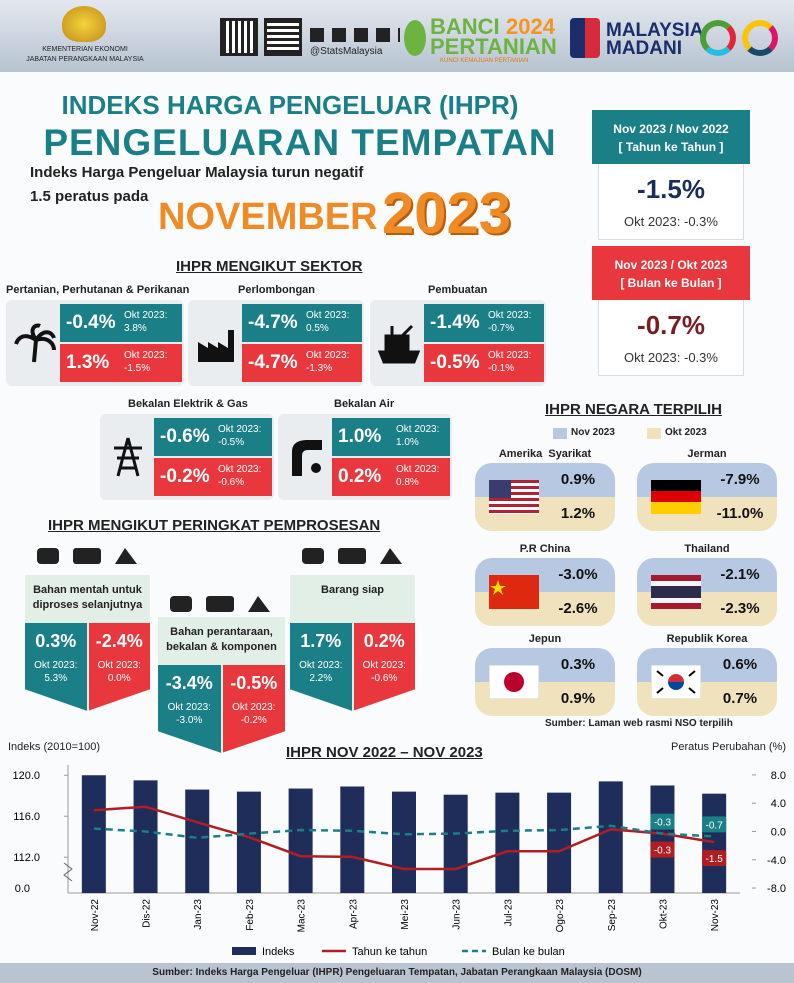 This screenshot has height=983, width=794. I want to click on x-tick-label: Dis-22, so click(147, 913).